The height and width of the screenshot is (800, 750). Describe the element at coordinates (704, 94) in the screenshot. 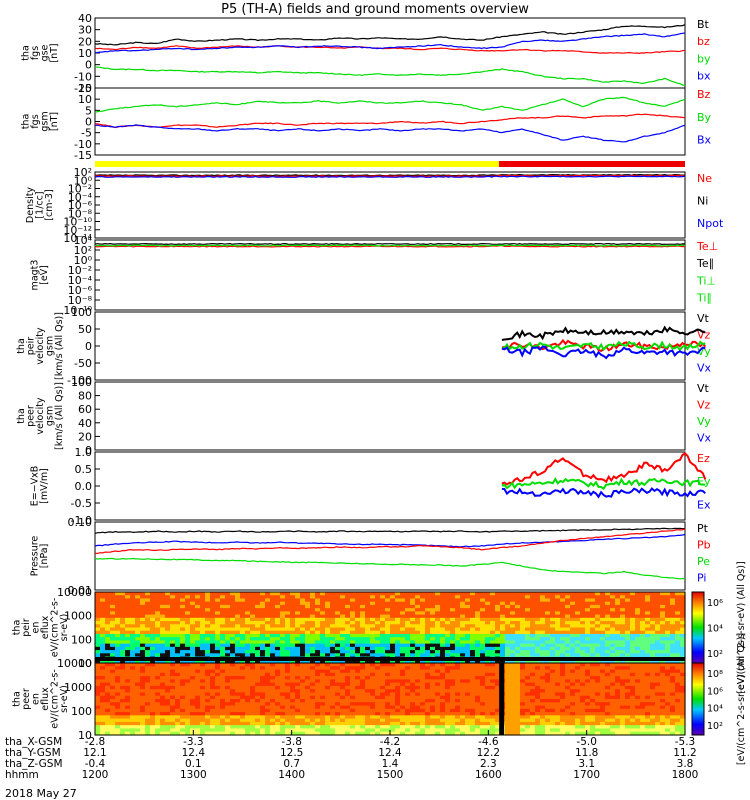

I see `legend-entry: Bz` at that location.